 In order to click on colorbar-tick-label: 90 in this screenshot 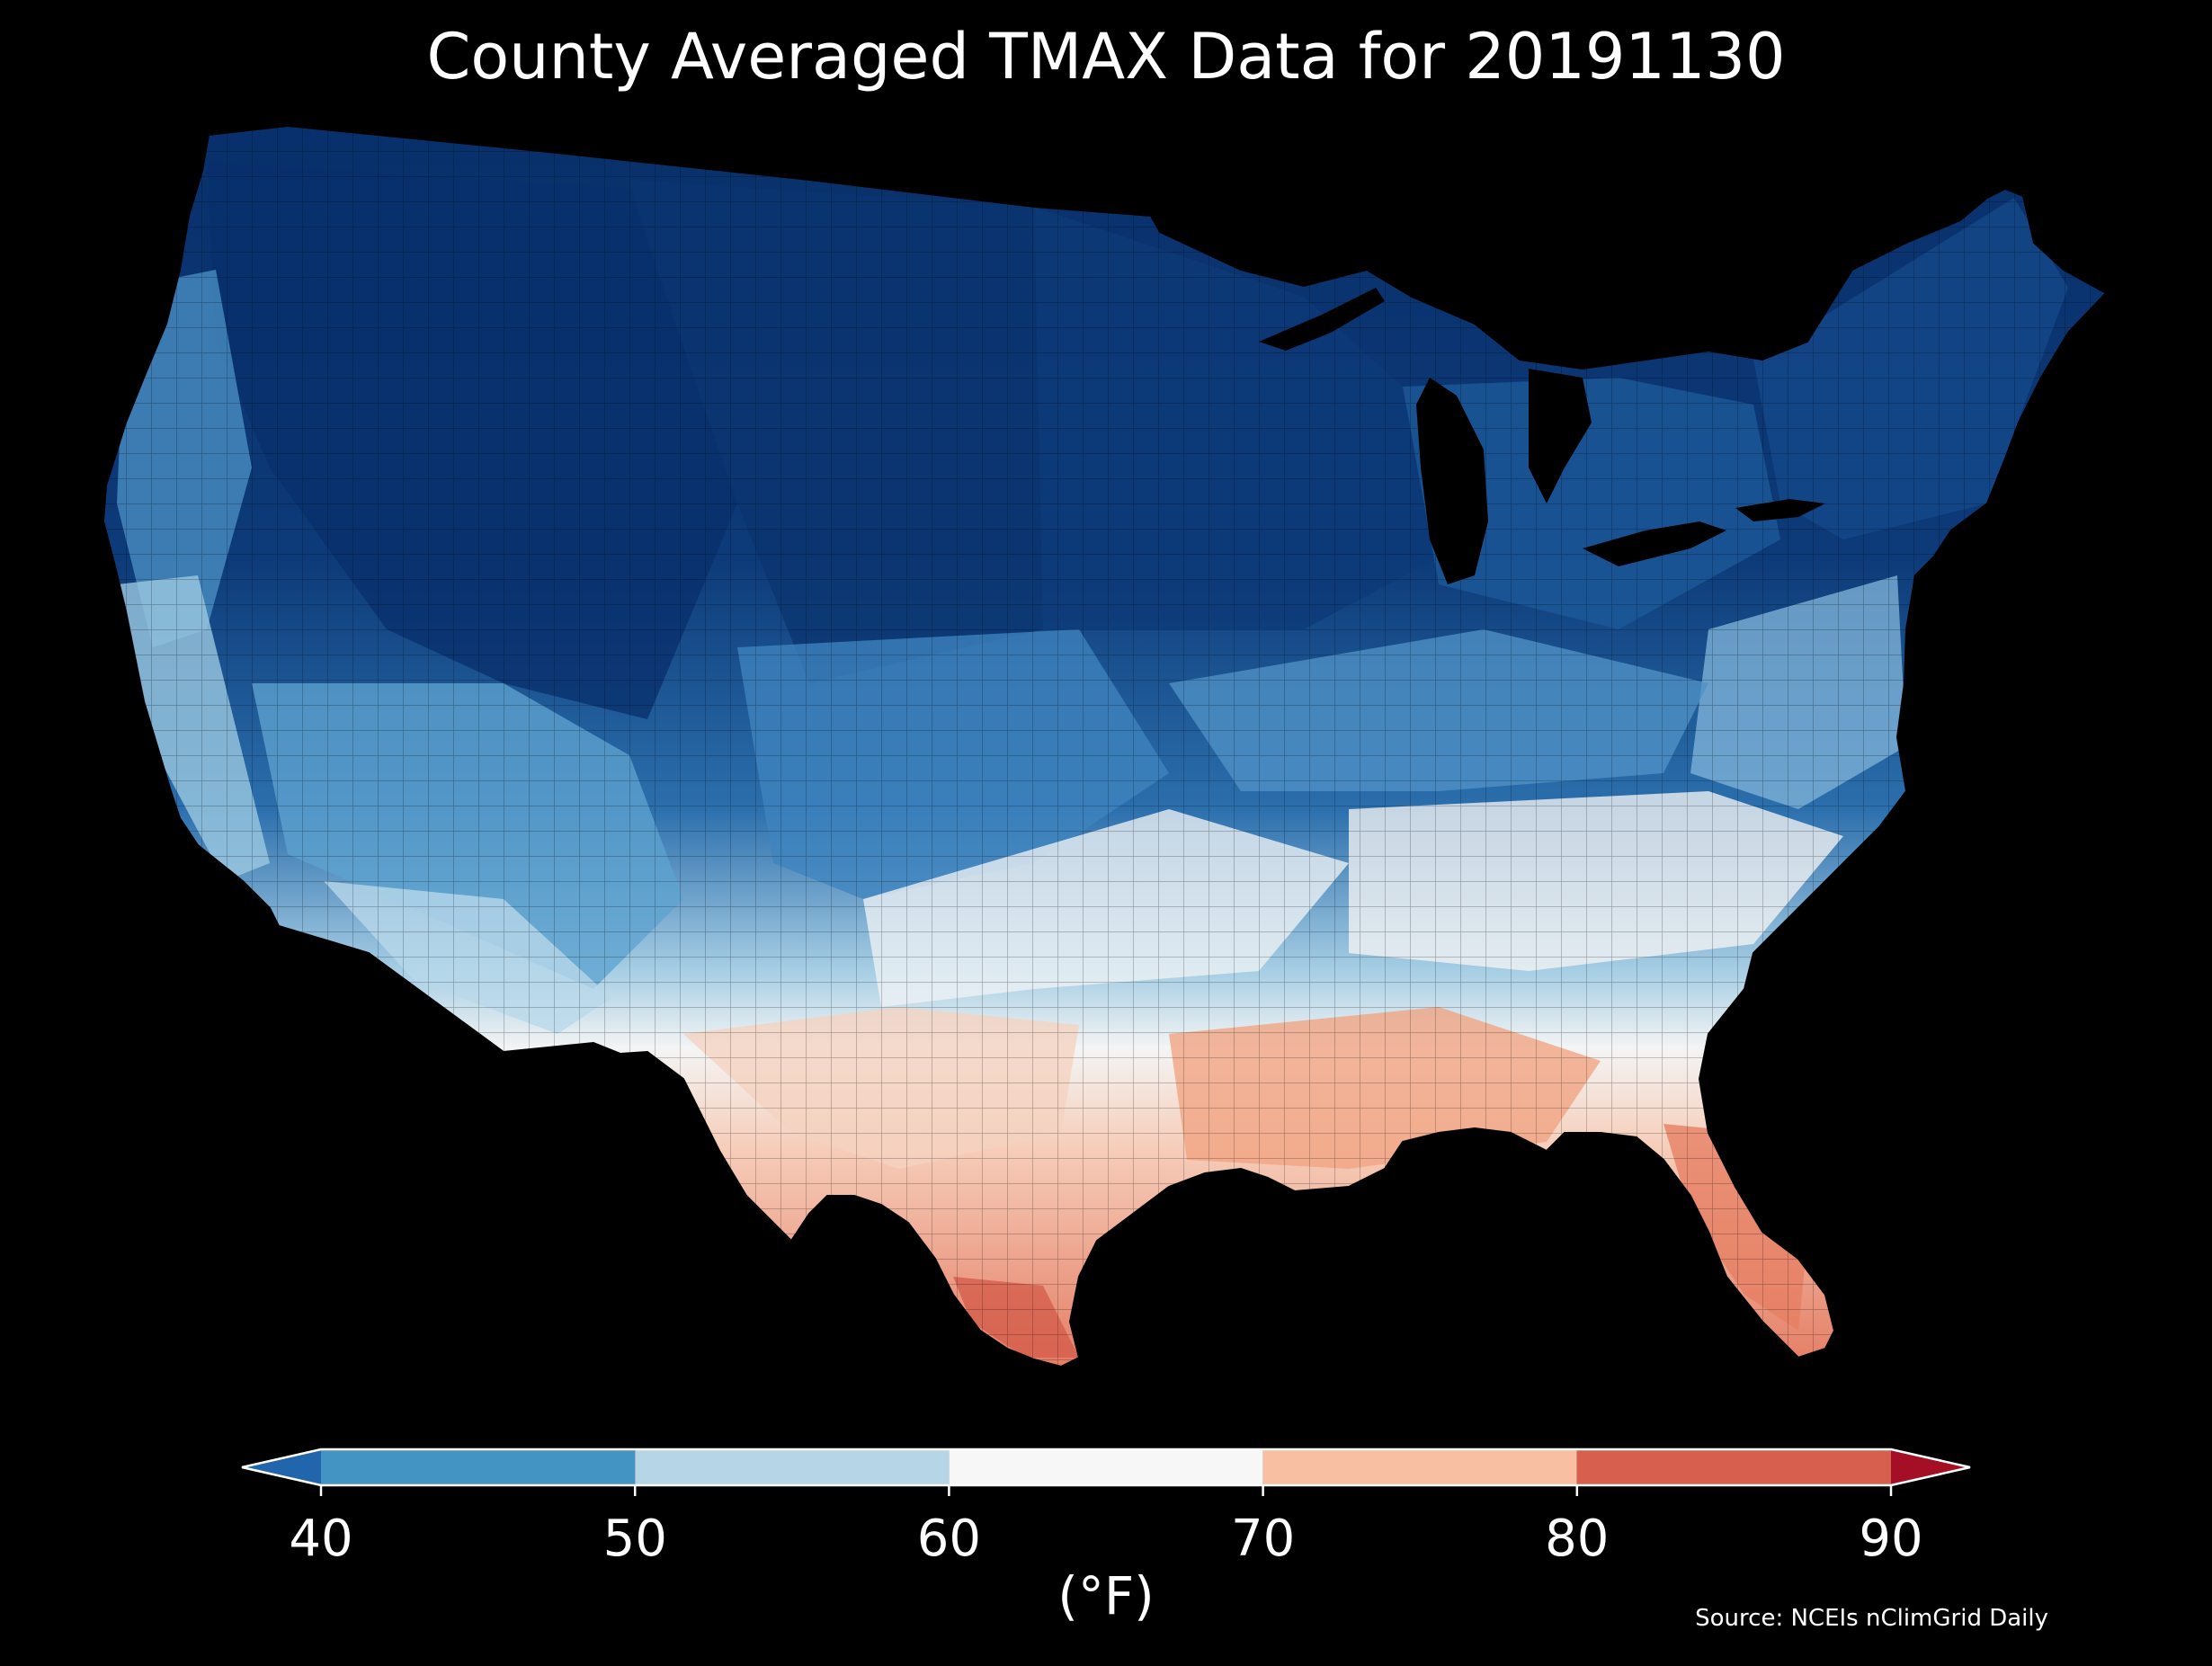, I will do `click(1890, 1539)`.